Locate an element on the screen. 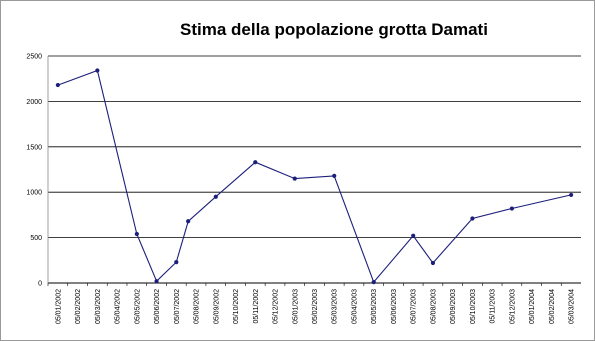 Image resolution: width=595 pixels, height=341 pixels. x-tick-label: 05/11/2003 is located at coordinates (493, 306).